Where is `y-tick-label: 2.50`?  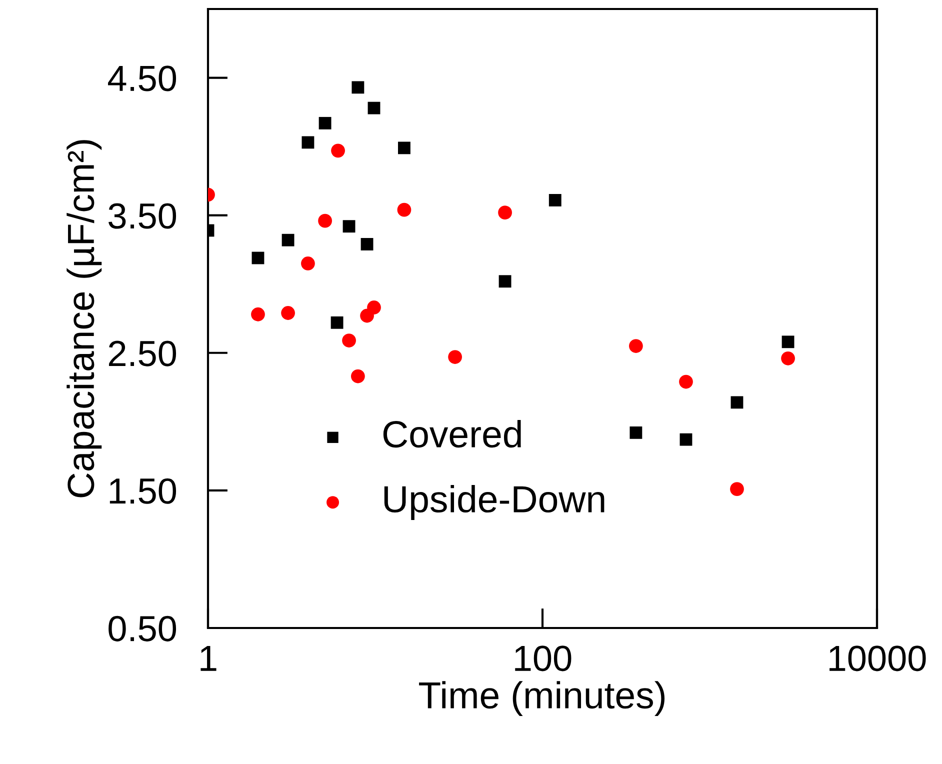 y-tick-label: 2.50 is located at coordinates (142, 353).